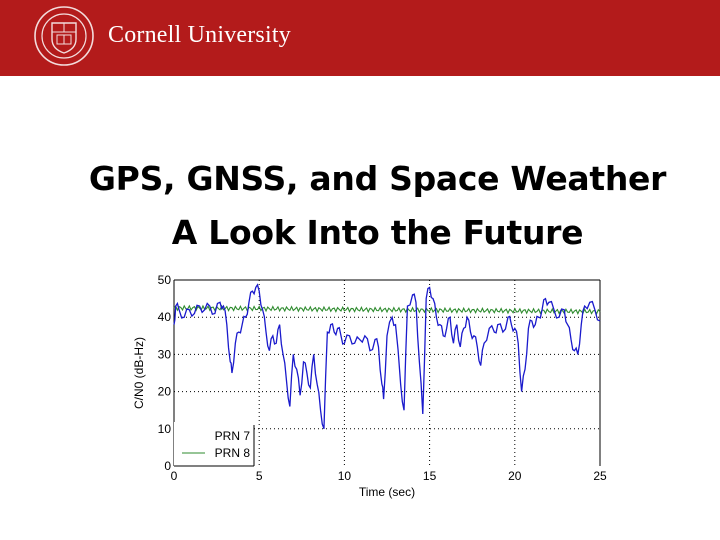  What do you see at coordinates (233, 436) in the screenshot?
I see `svg-text: PRN 7` at bounding box center [233, 436].